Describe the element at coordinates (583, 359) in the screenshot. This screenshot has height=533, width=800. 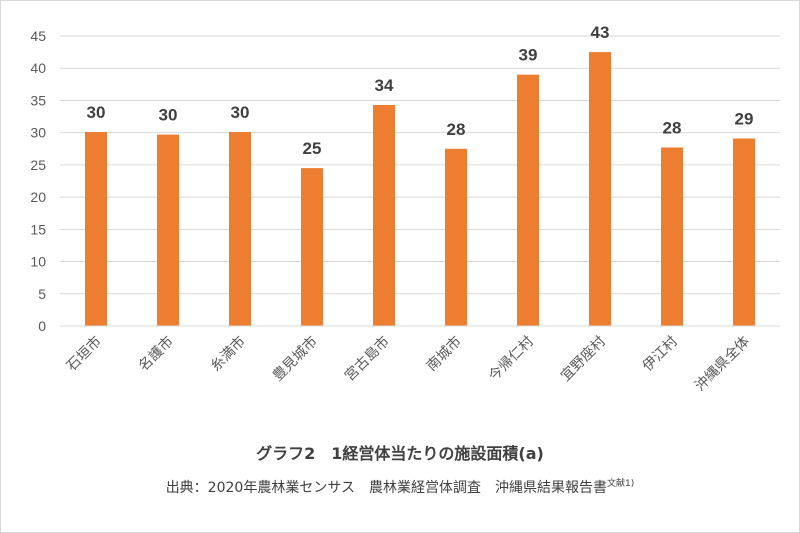
I see `x-category-label: 宜野座村` at that location.